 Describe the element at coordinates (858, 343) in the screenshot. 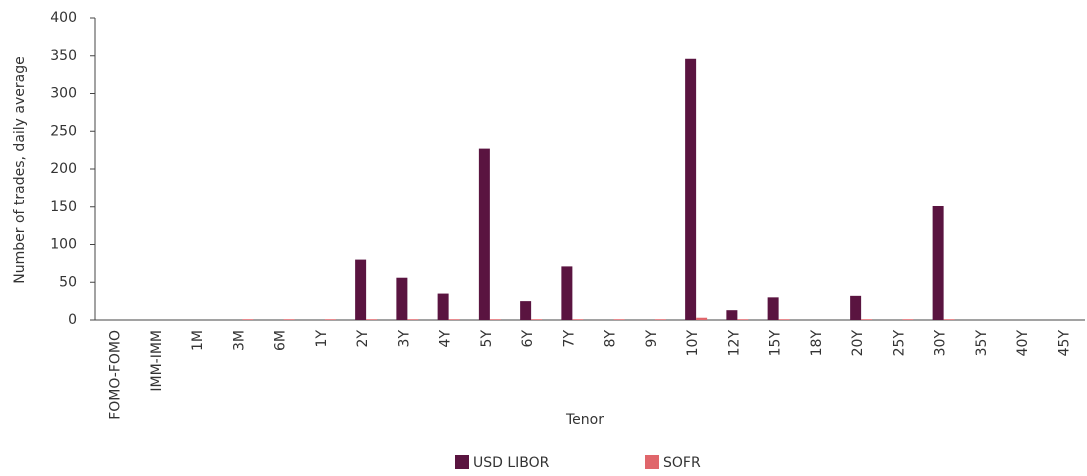

I see `x-tick-label: 20Y` at that location.